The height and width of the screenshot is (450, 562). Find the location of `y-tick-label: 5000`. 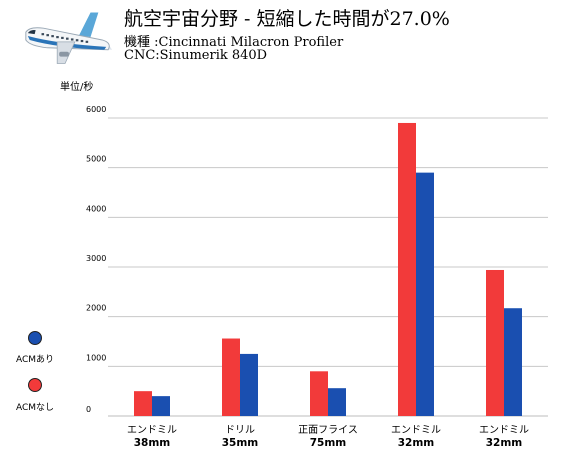

y-tick-label: 5000 is located at coordinates (96, 159).